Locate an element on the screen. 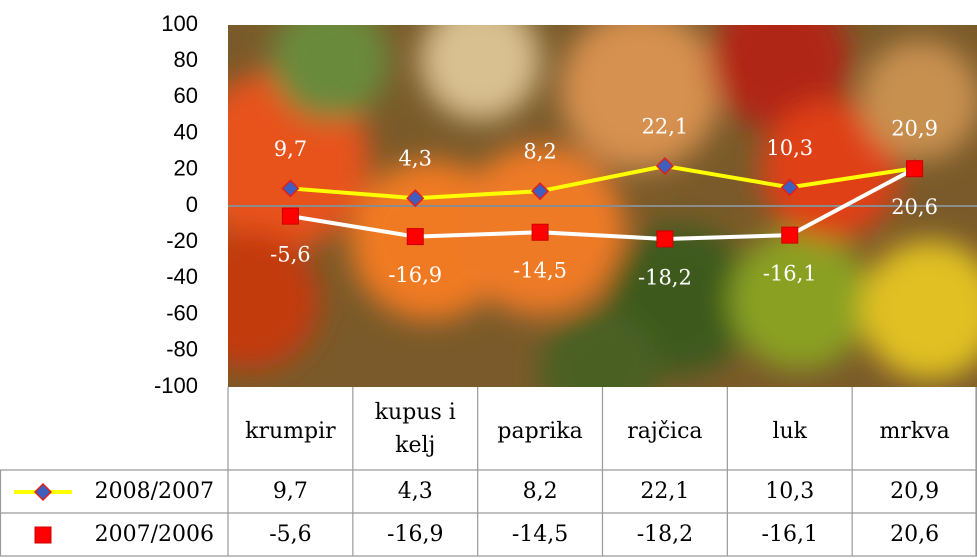 The image size is (977, 558). data-label: 8,2 is located at coordinates (539, 152).